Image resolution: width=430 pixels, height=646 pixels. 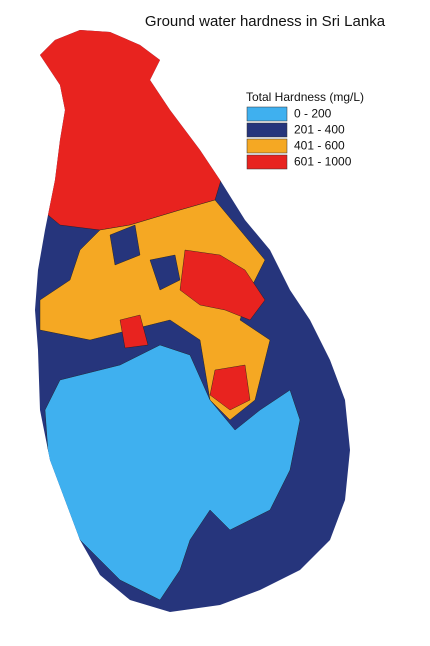 What do you see at coordinates (305, 97) in the screenshot?
I see `legend-title: Total Hardness (mg/L)` at bounding box center [305, 97].